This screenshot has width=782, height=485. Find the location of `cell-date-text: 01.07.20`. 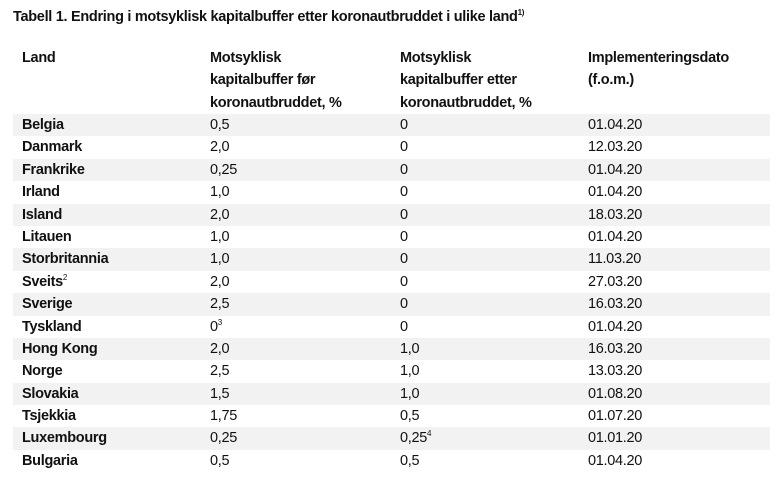

cell-date-text: 01.07.20 is located at coordinates (615, 416).